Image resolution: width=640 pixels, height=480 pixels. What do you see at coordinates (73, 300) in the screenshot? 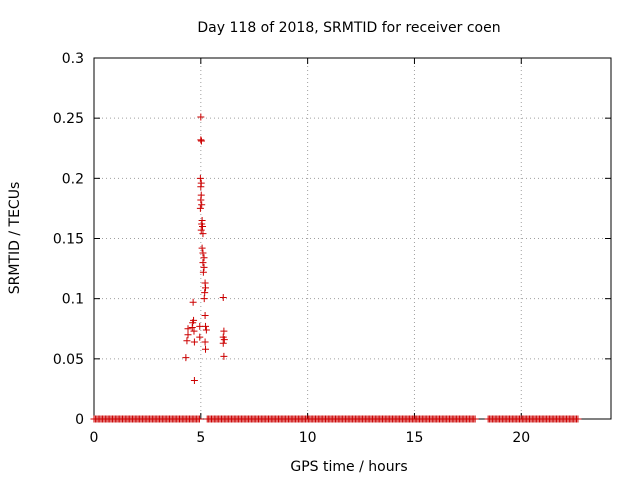
I see `y-tick-label: 0.1` at bounding box center [73, 300].